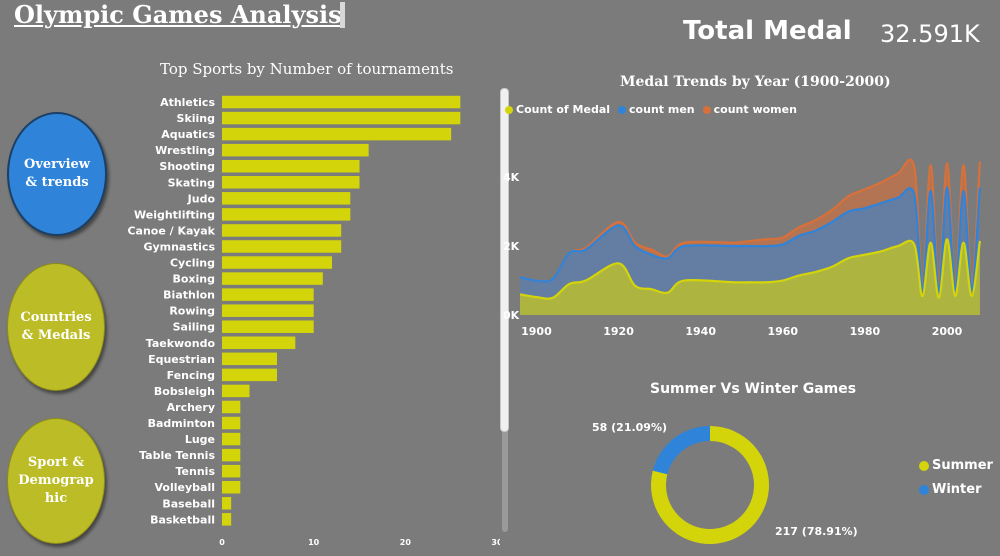 This screenshot has height=556, width=1000. What do you see at coordinates (291, 166) in the screenshot?
I see `bar-shooting` at bounding box center [291, 166].